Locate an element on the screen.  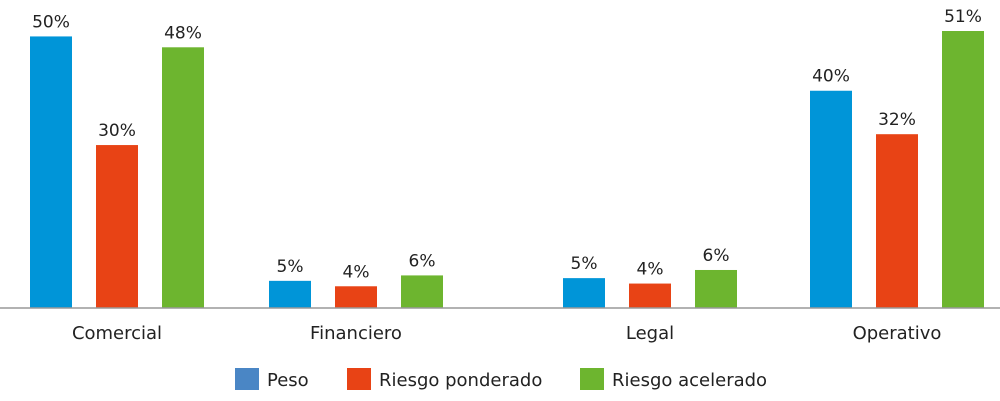
category-label-legal: Legal is located at coordinates (650, 333).